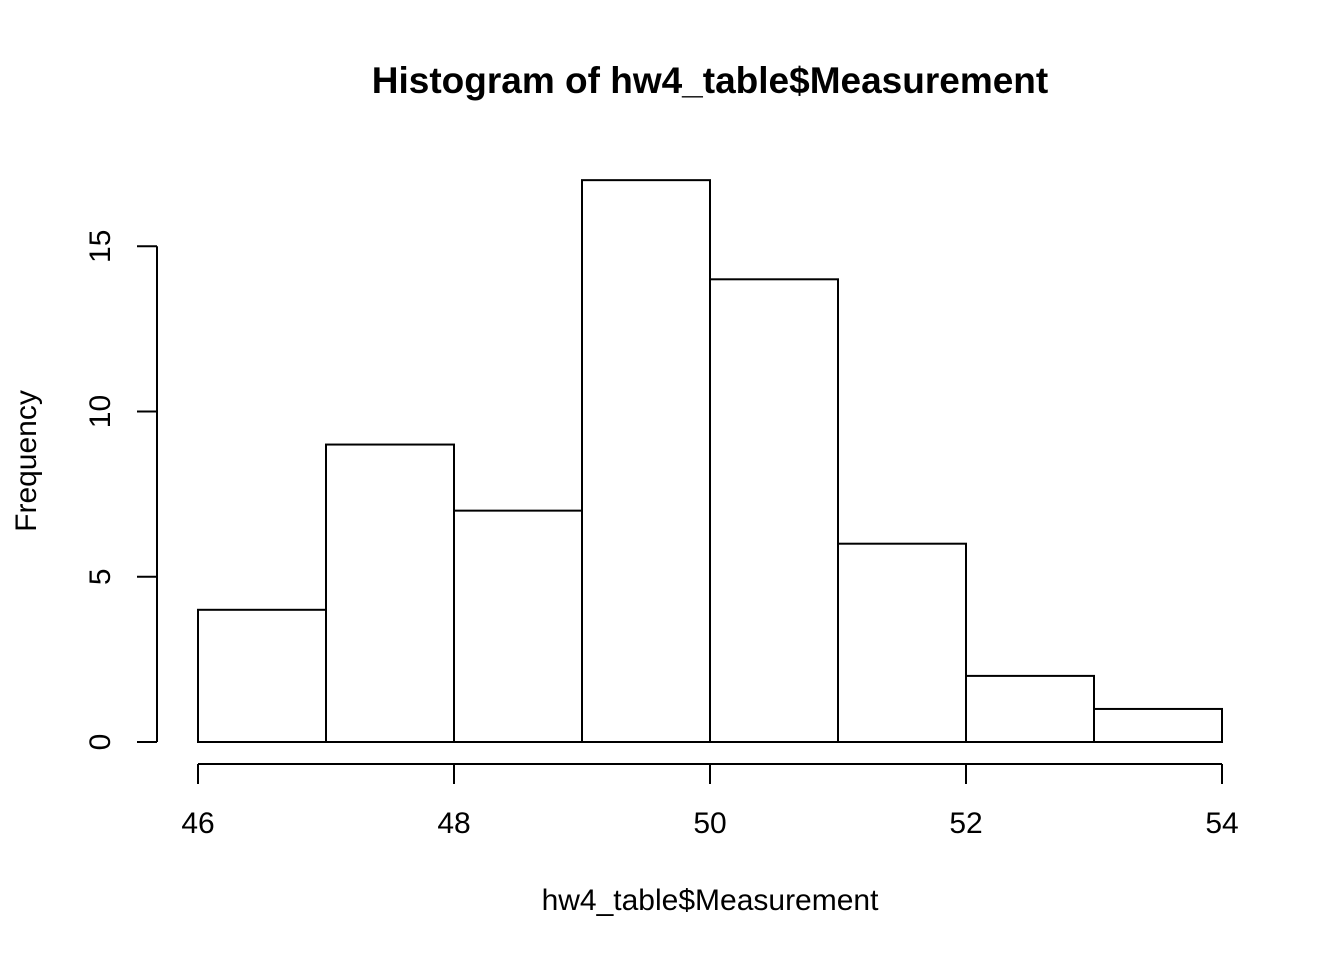  I want to click on x-axis: 46 48 50 52 54, so click(710, 801).